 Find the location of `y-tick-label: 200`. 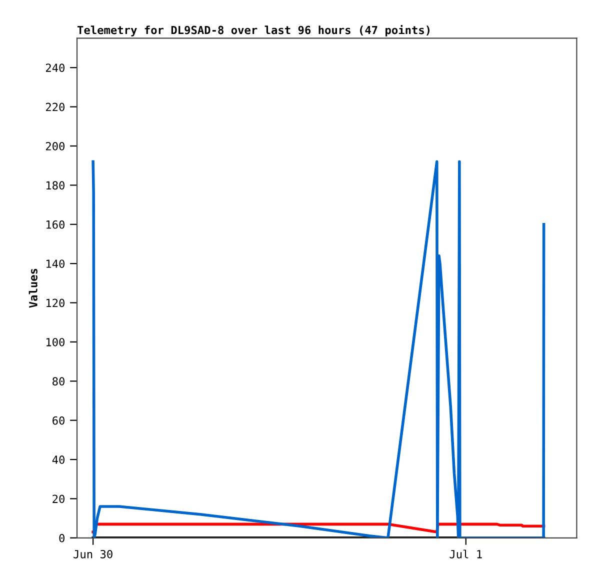

y-tick-label: 200 is located at coordinates (55, 146).